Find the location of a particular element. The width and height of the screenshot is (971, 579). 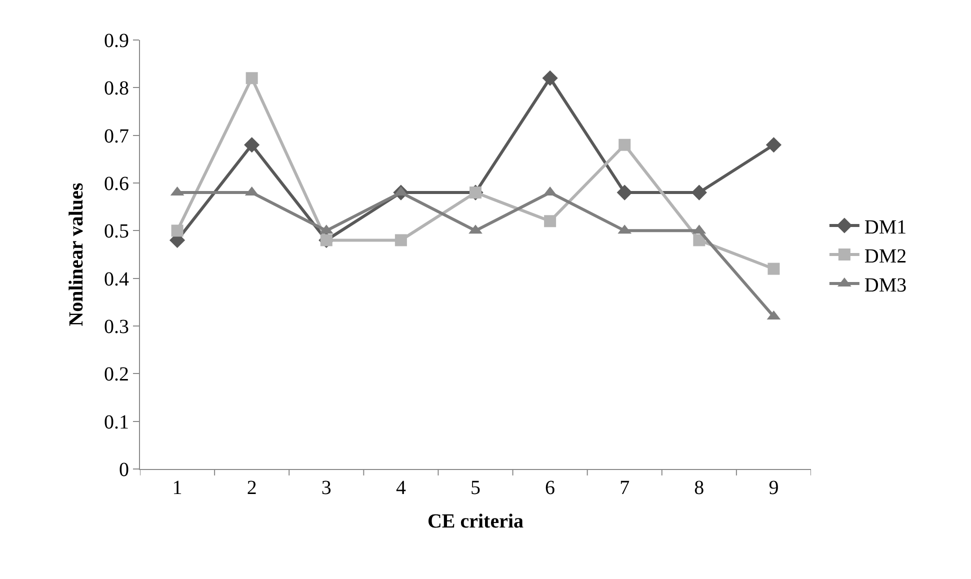

y-axis-title: Nonlinear values is located at coordinates (77, 254).